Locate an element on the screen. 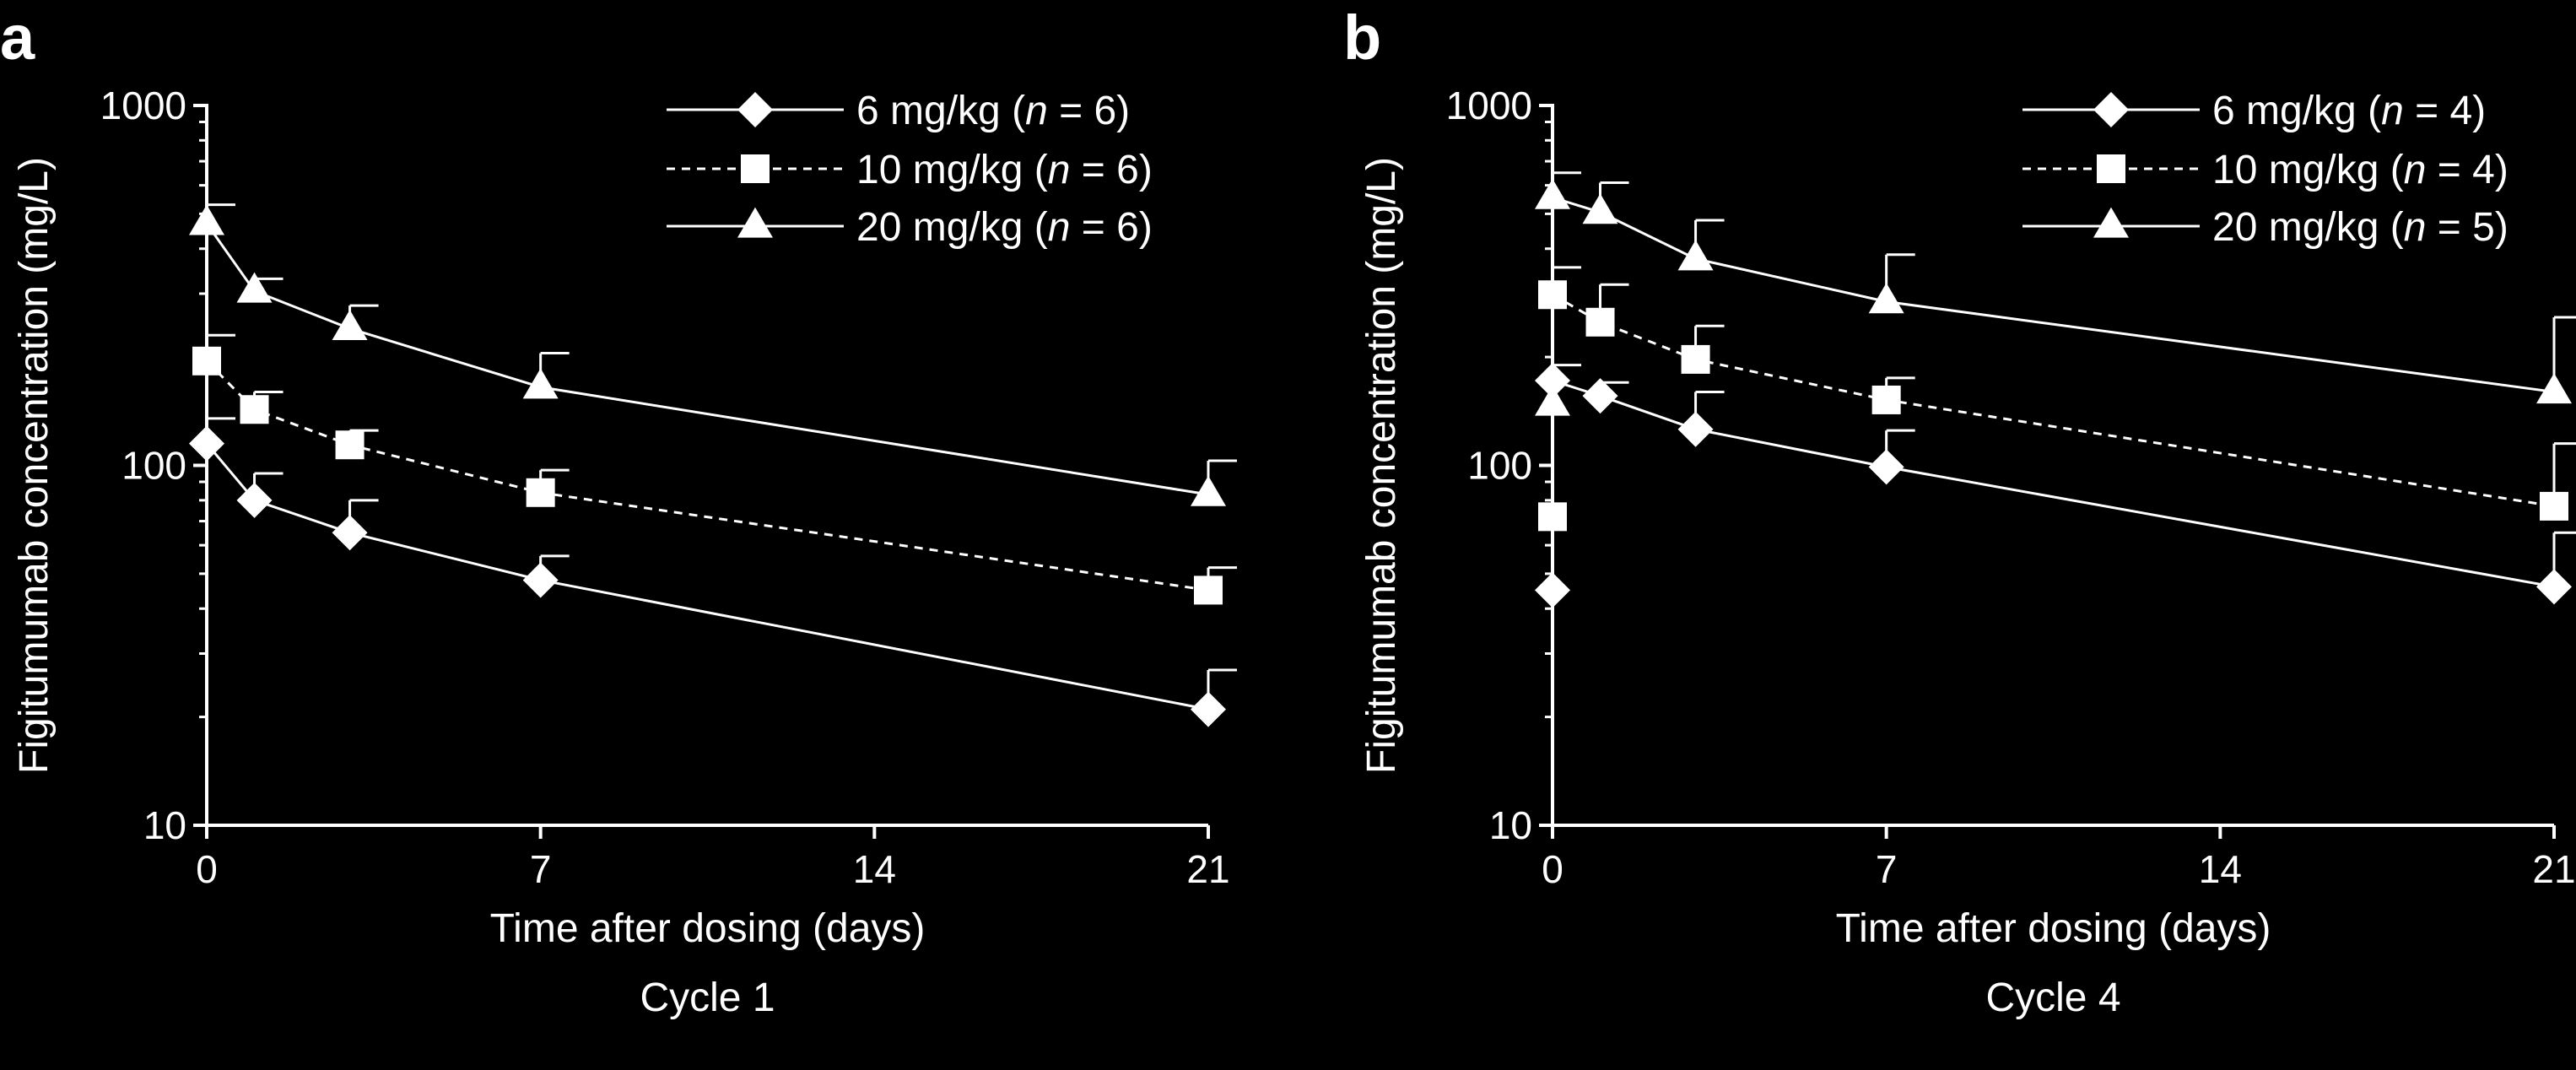  legend-label: 6 mg/kg (n = 4) is located at coordinates (2349, 111).